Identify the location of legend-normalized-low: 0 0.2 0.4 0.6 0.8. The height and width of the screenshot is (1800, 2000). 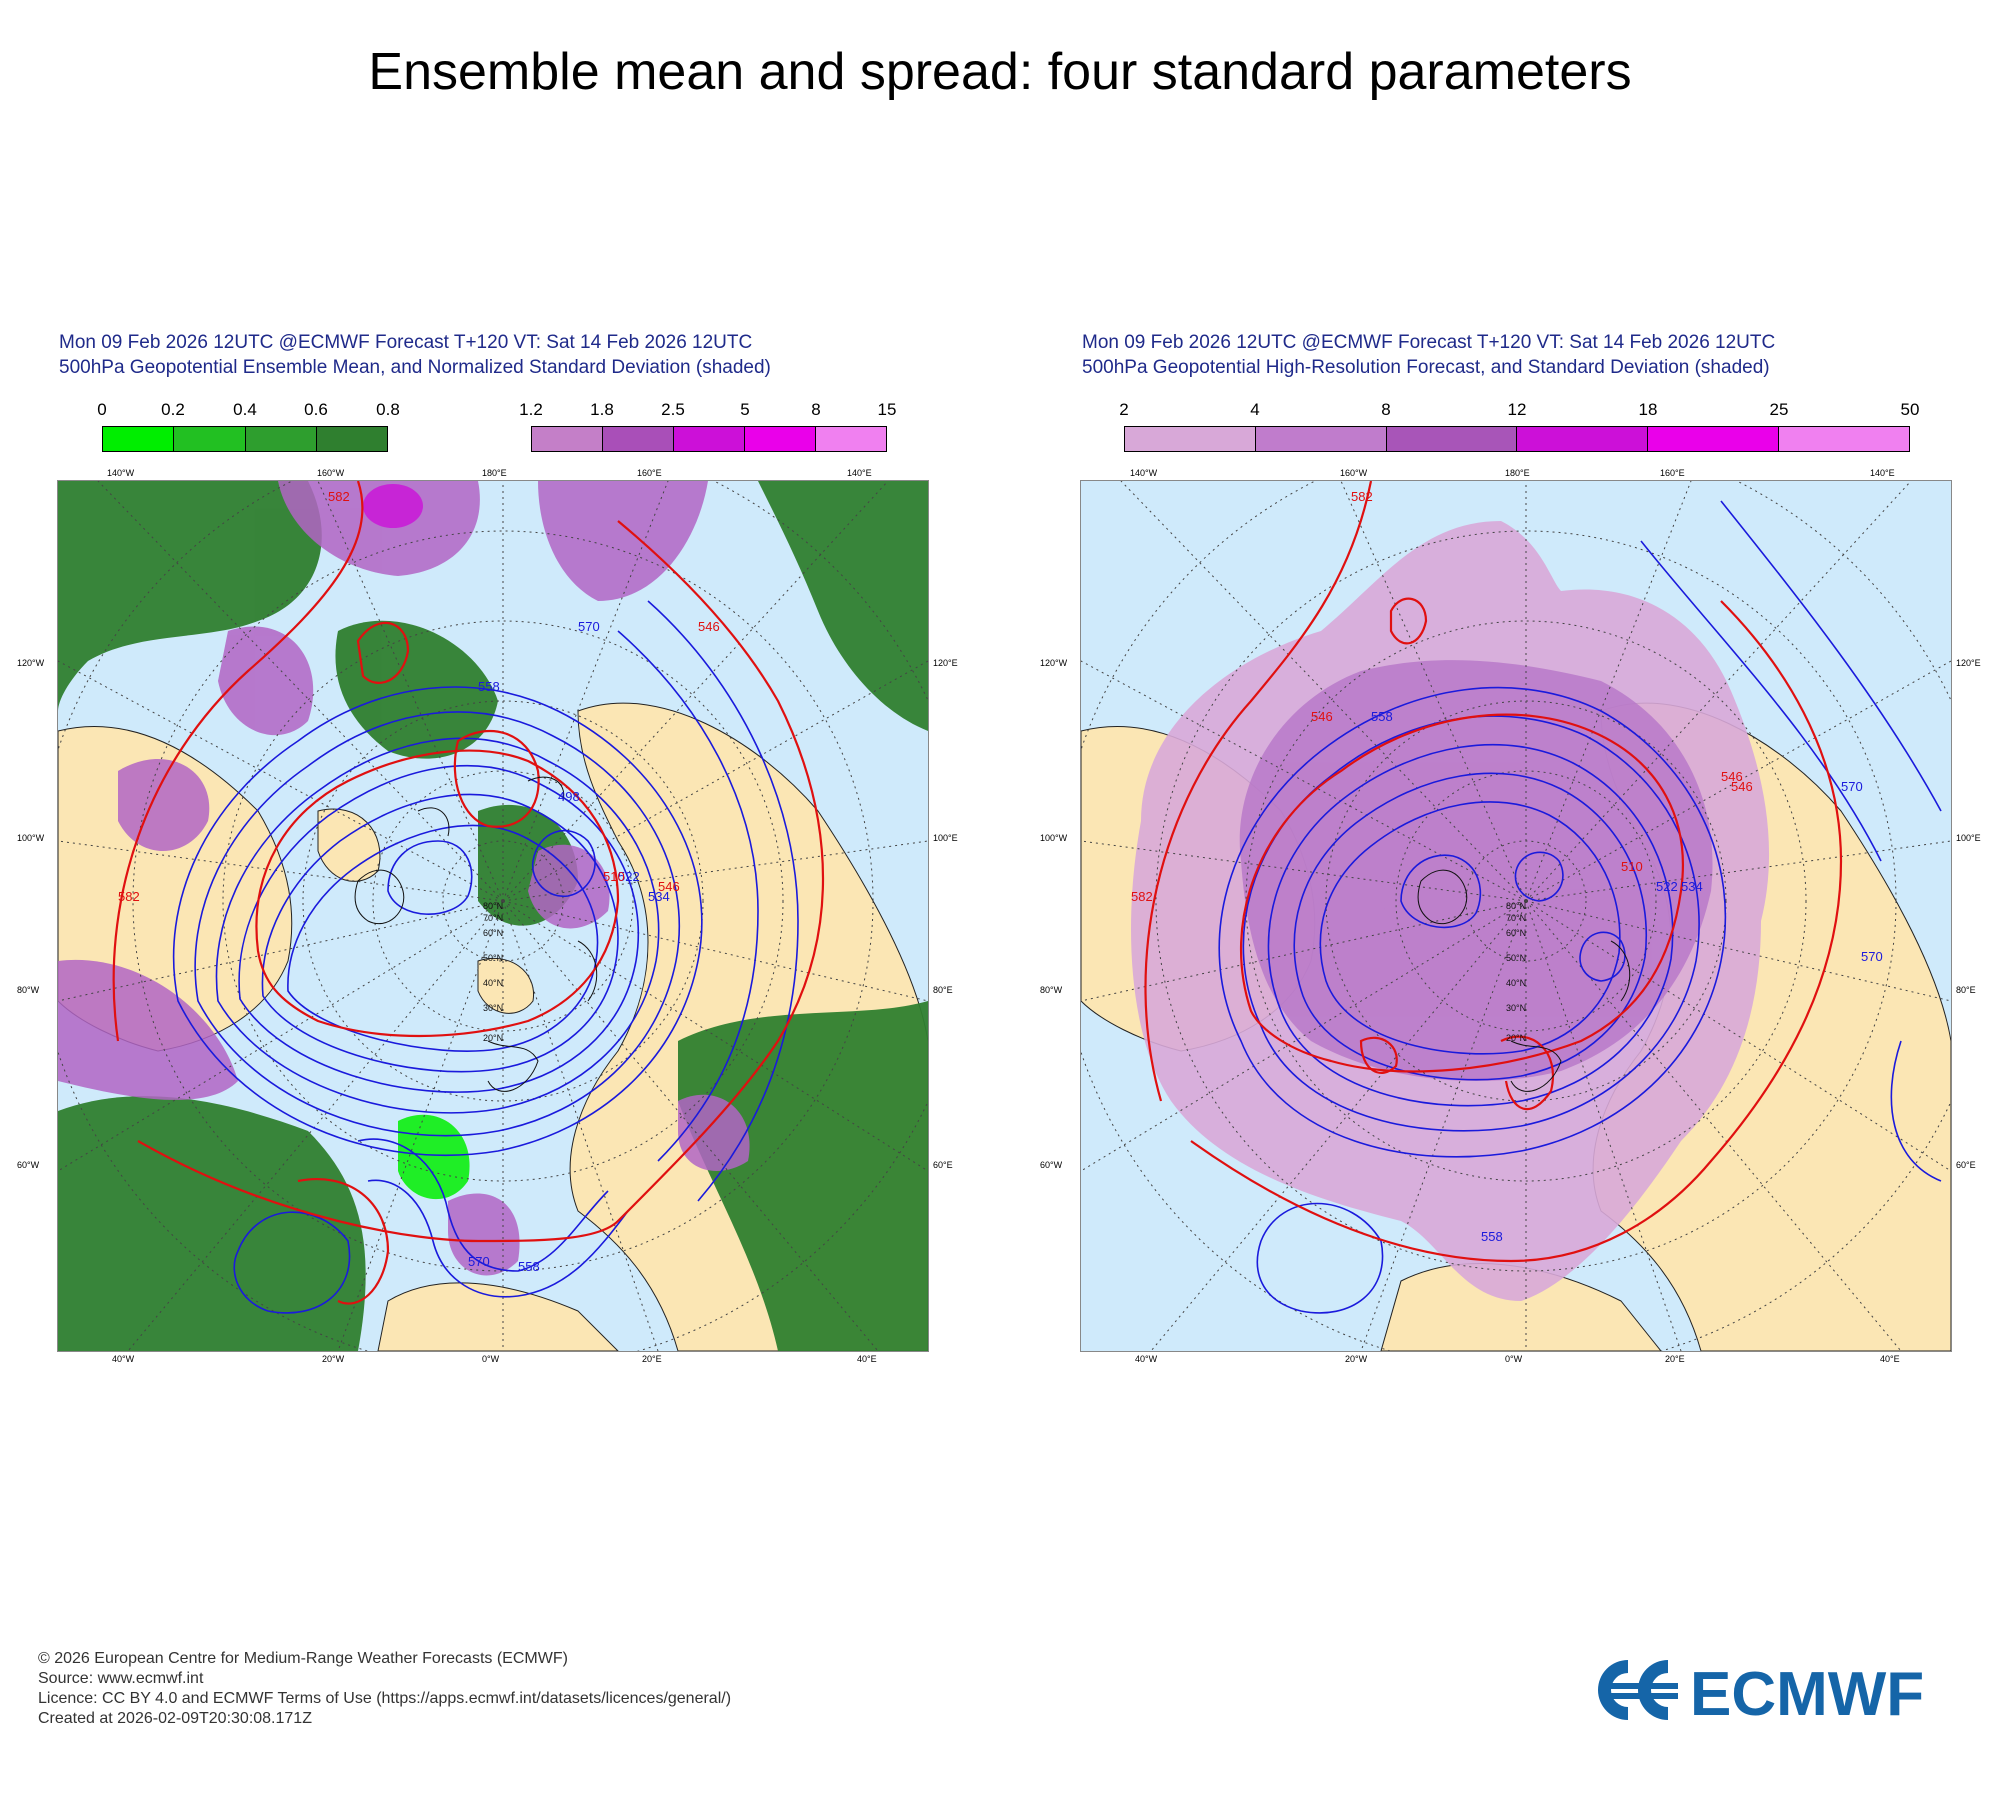
(248, 430).